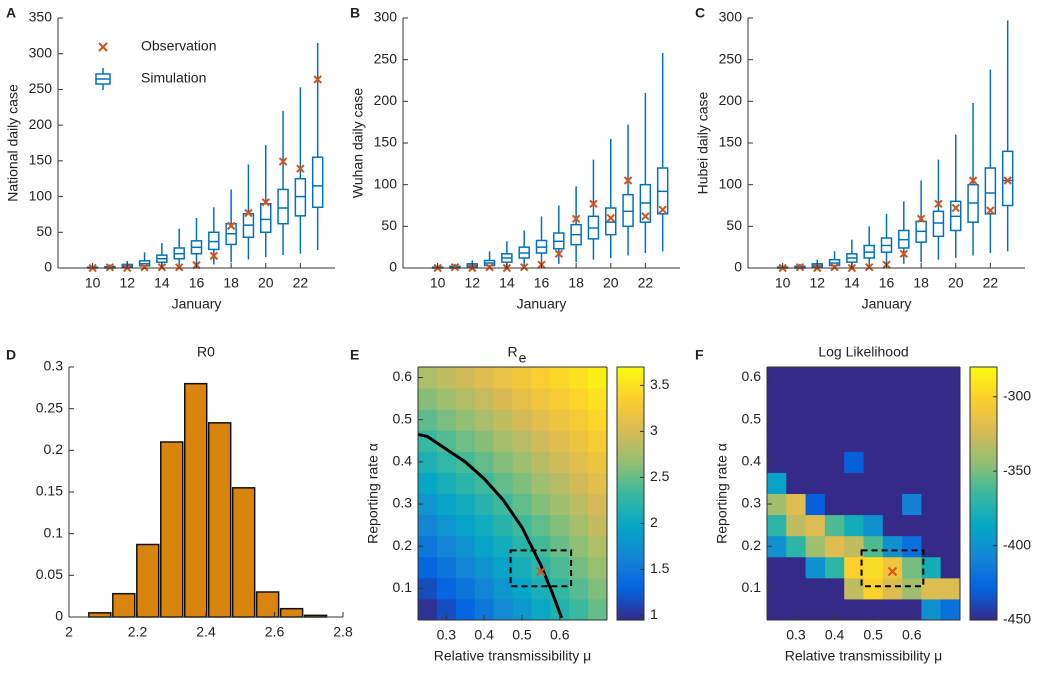 This screenshot has width=1037, height=682. Describe the element at coordinates (206, 632) in the screenshot. I see `x-tick-label: 2.4` at that location.